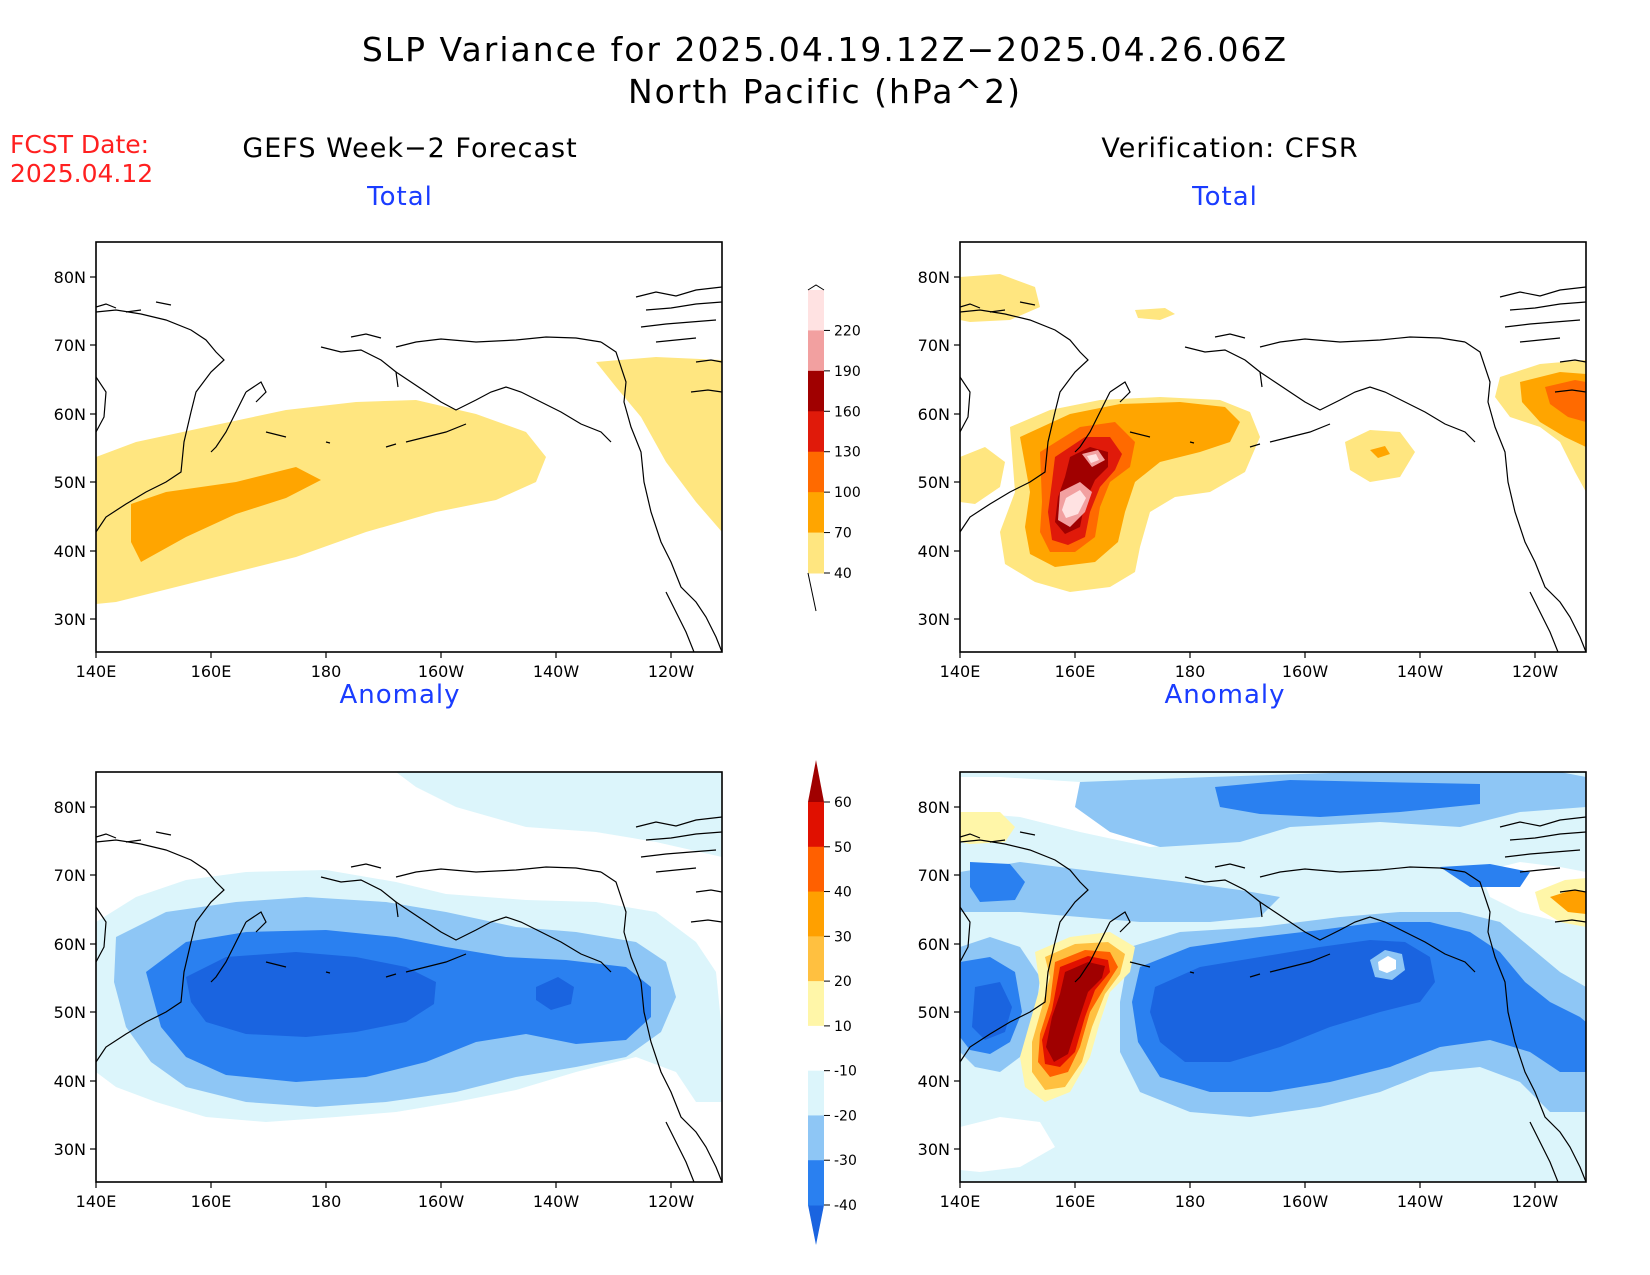 This screenshot has height=1275, width=1650. I want to click on total-colorbar-level-label: 160, so click(847, 412).